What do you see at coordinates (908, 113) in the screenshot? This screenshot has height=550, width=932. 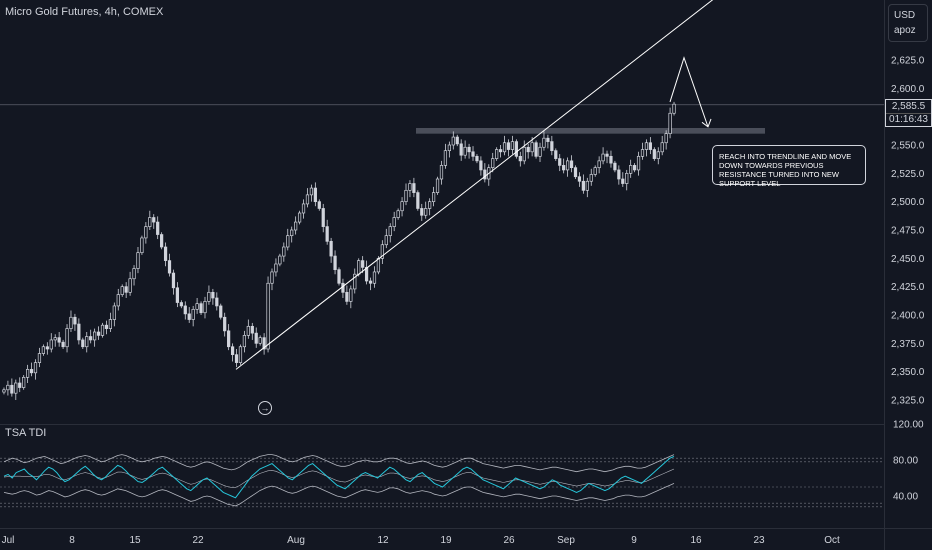 I see `last-price-tag: 2,585.5 01:16:43` at bounding box center [908, 113].